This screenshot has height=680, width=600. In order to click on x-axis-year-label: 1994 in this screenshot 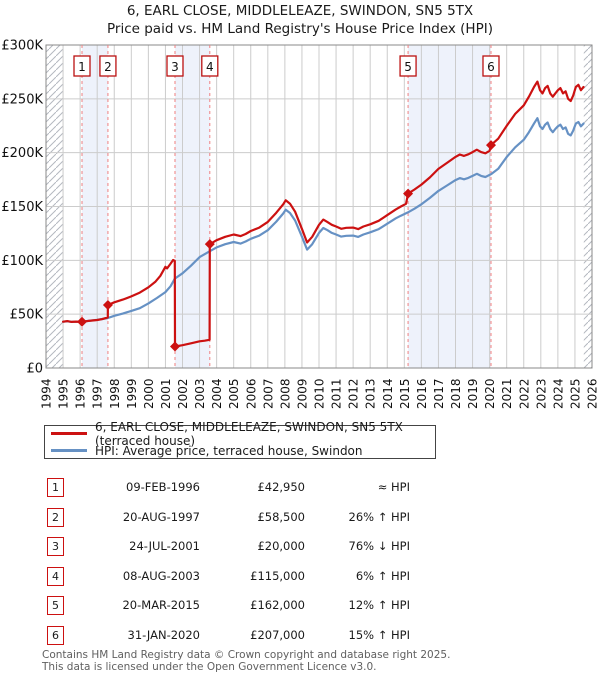, I will do `click(47, 393)`.